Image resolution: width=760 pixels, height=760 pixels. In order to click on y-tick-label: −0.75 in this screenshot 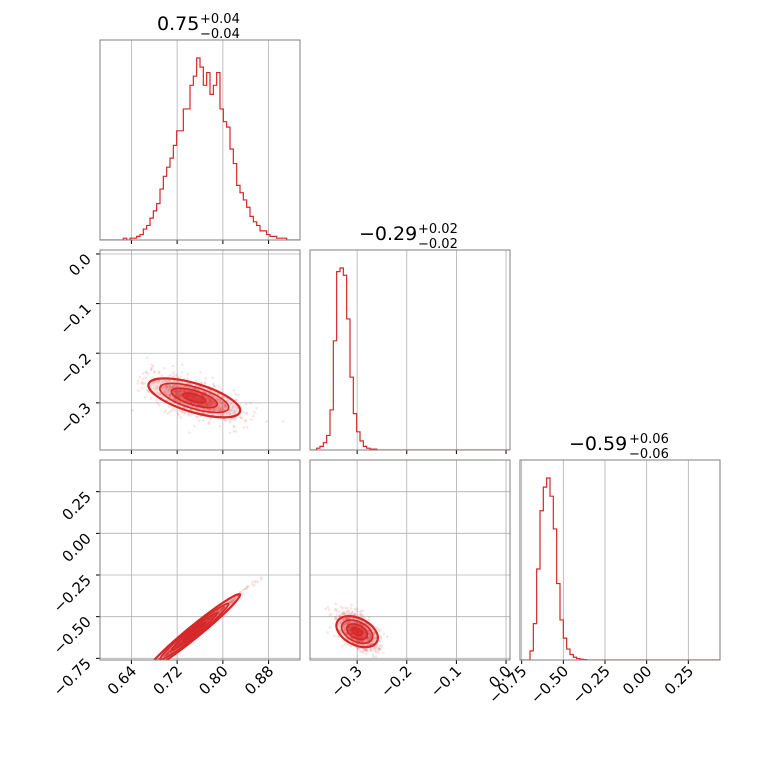, I will do `click(72, 676)`.